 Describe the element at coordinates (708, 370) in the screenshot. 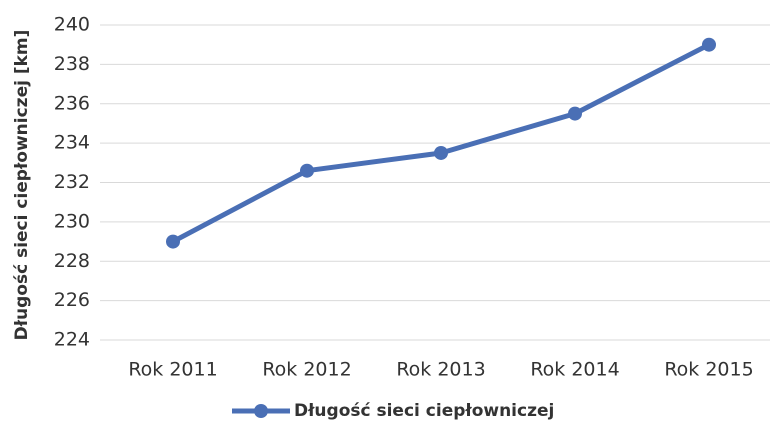

I see `x-tick-label: Rok 2015` at that location.